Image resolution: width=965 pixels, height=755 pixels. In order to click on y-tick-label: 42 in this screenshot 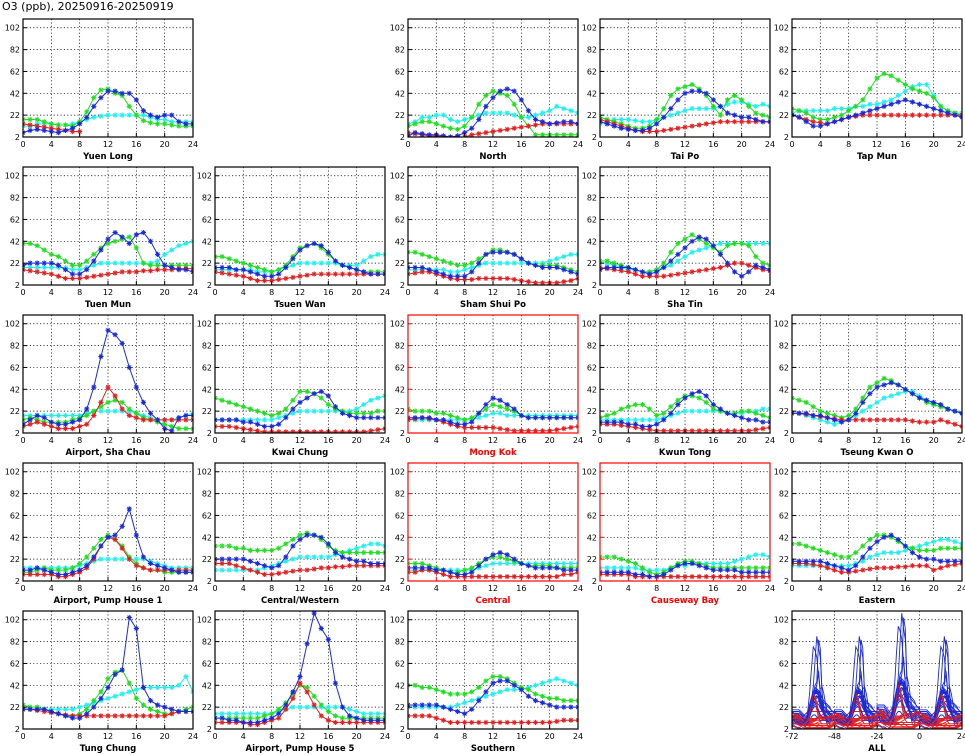, I will do `click(15, 389)`.